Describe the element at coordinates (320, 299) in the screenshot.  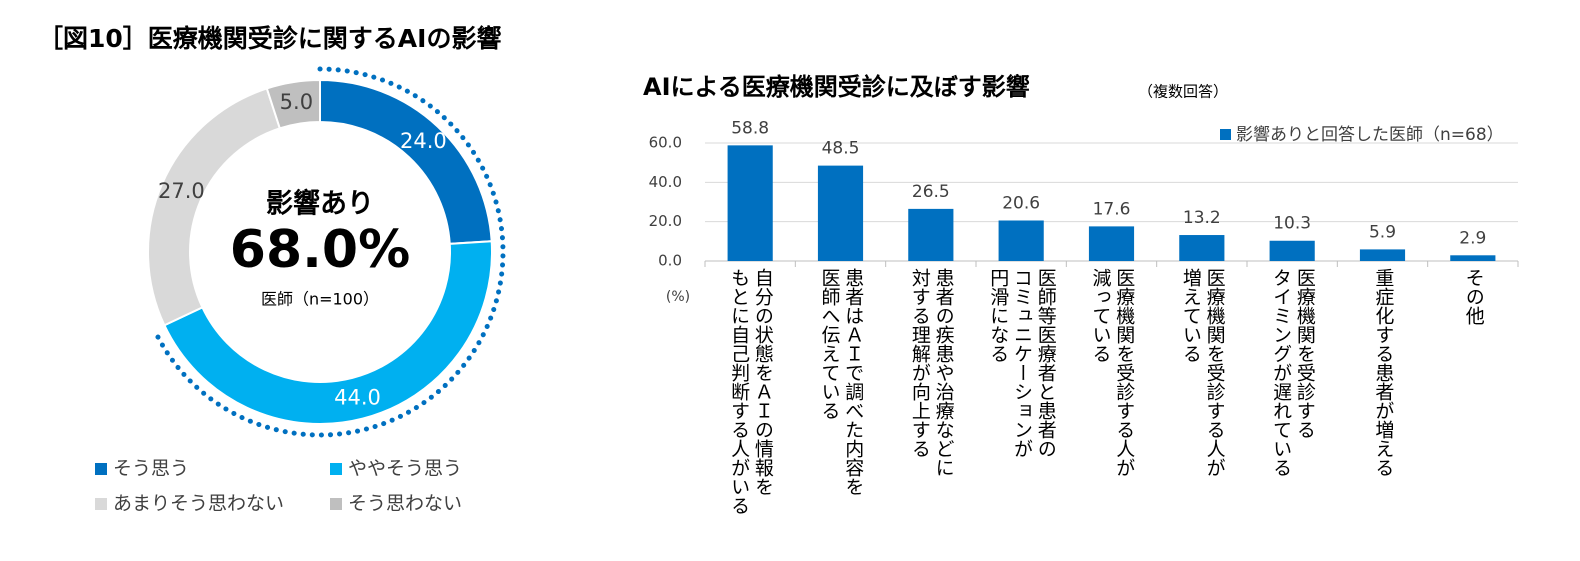
I see `center-text: 医師（n=100）` at that location.